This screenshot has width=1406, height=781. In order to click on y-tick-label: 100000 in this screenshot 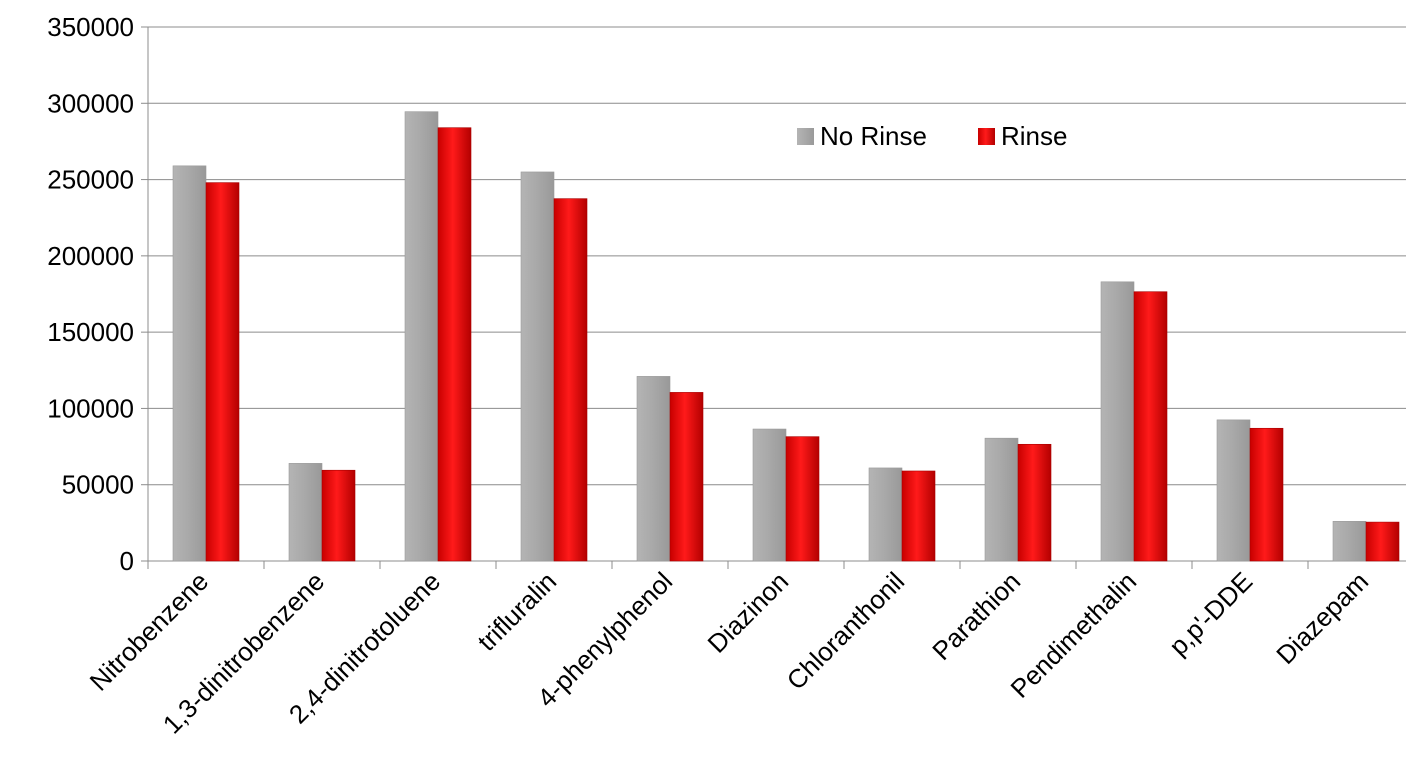, I will do `click(90, 408)`.